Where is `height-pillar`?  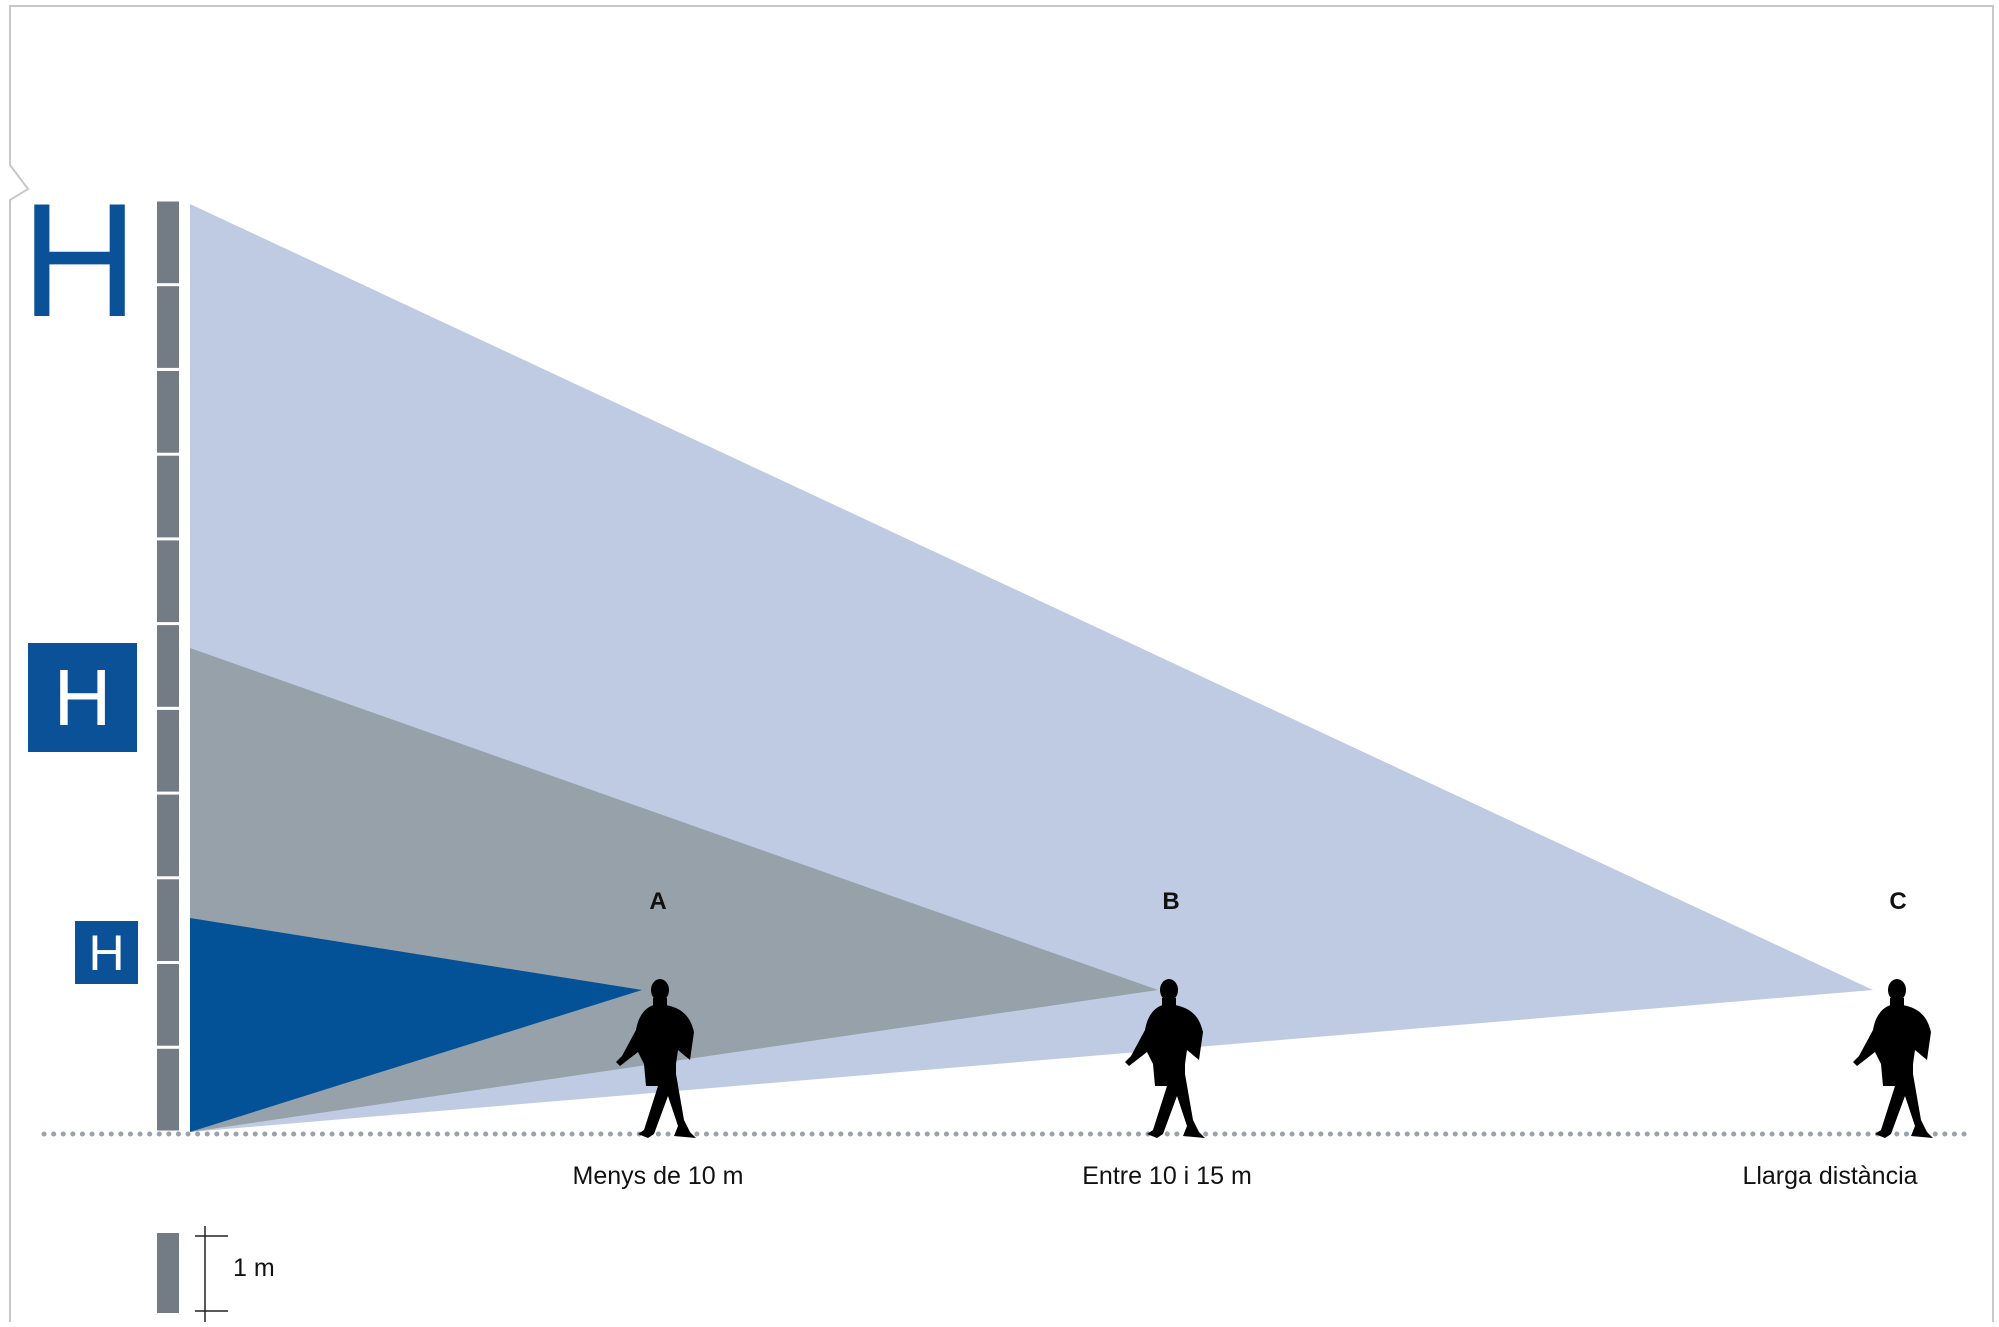
height-pillar is located at coordinates (168, 666).